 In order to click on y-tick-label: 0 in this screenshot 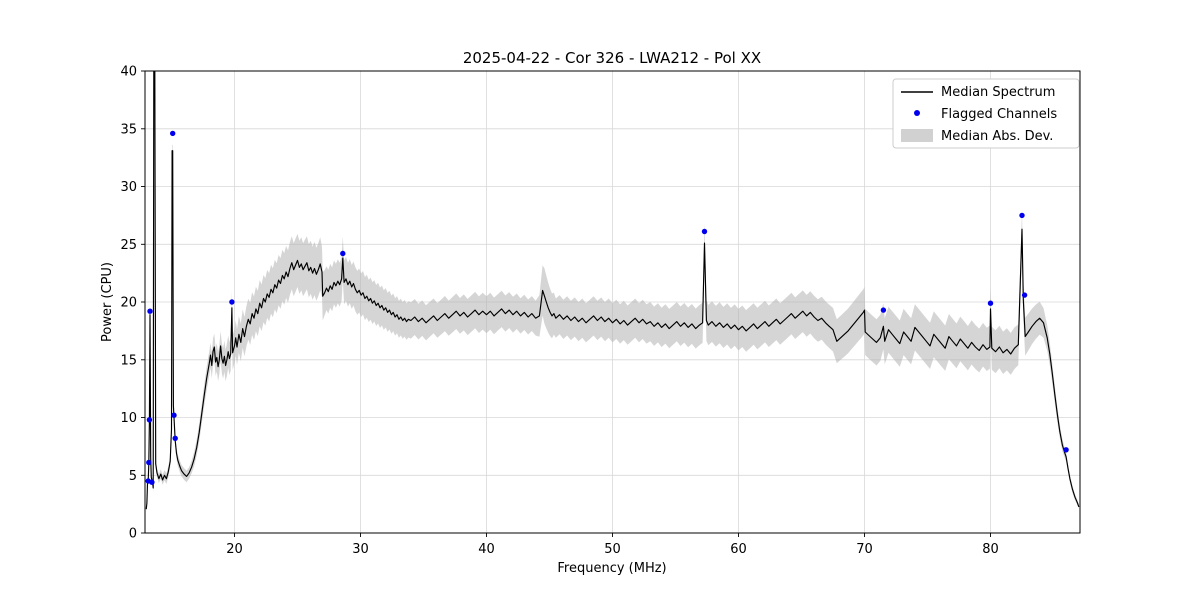, I will do `click(133, 534)`.